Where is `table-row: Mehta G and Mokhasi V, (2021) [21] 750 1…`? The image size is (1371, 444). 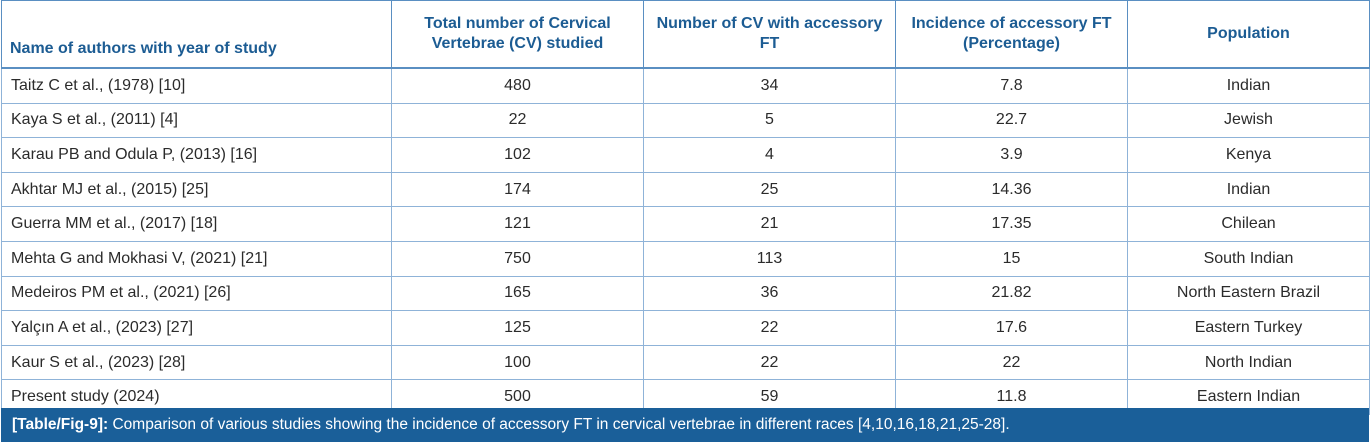
table-row: Mehta G and Mokhasi V, (2021) [21] 750 1… is located at coordinates (685, 258).